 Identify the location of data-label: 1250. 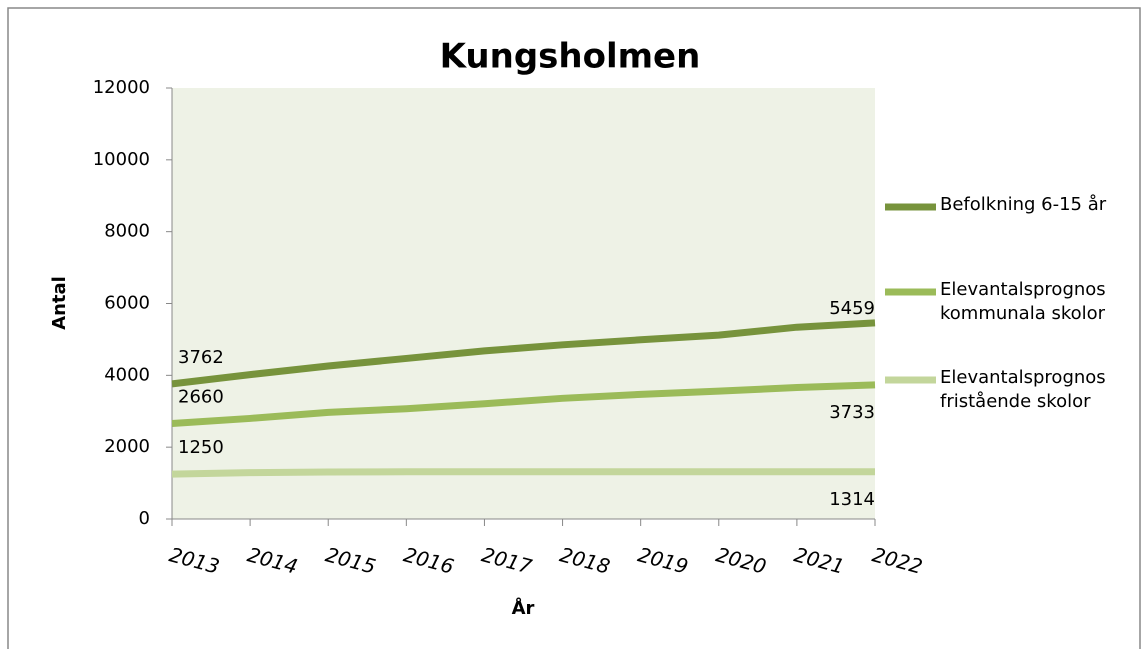
(201, 447).